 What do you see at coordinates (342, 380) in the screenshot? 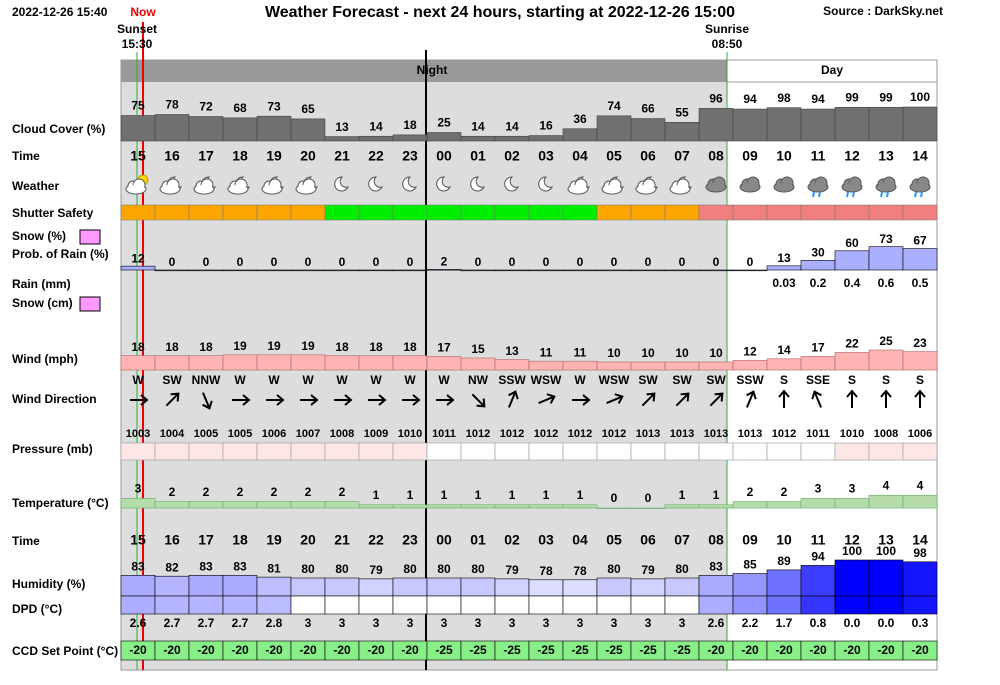
I see `wind-direction: W` at bounding box center [342, 380].